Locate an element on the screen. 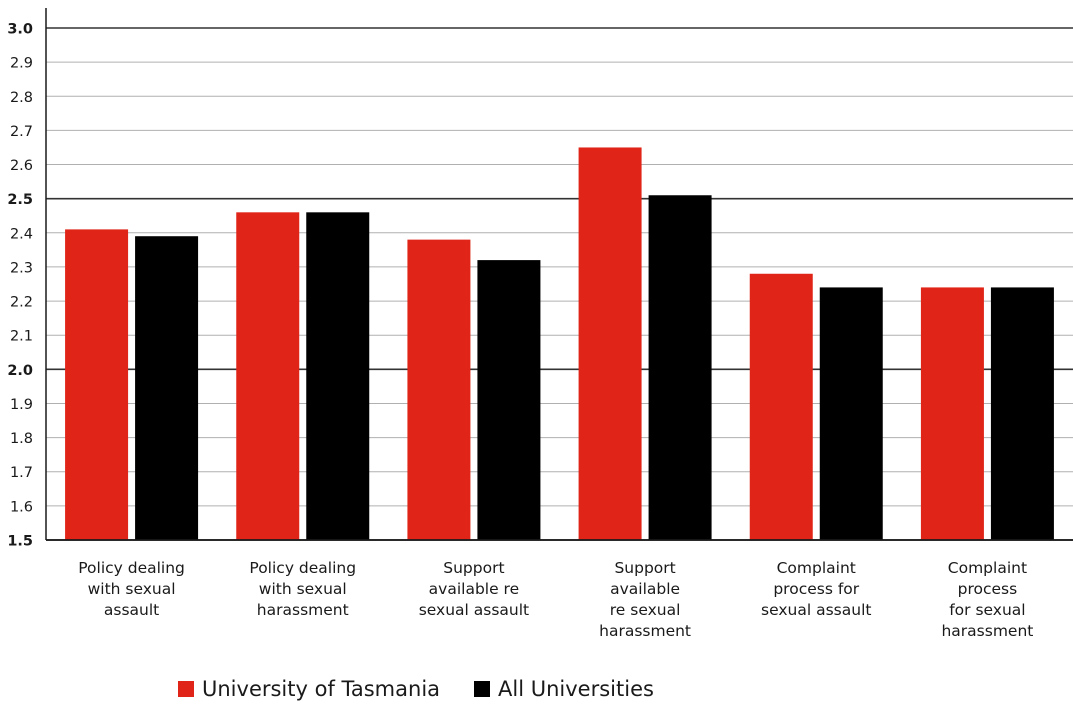  y-tick-label: 2.8 is located at coordinates (21, 98).